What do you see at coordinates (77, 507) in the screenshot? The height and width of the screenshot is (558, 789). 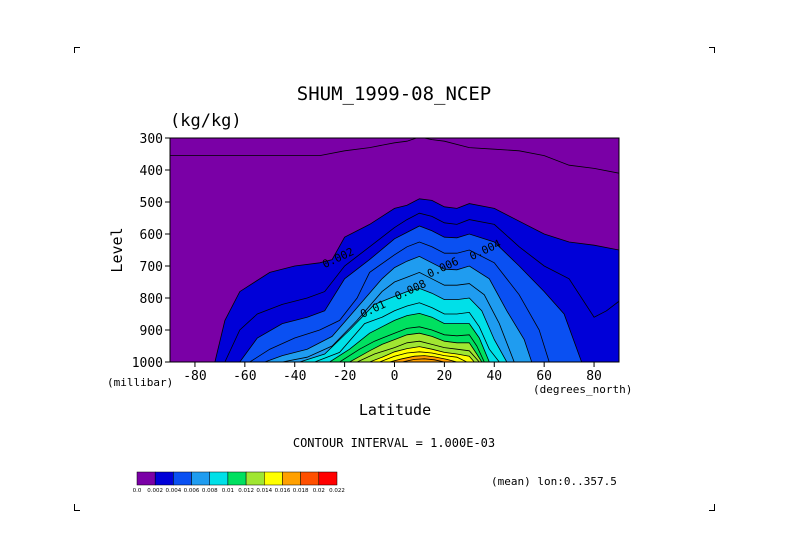 I see `crop-mark-bottom-left` at bounding box center [77, 507].